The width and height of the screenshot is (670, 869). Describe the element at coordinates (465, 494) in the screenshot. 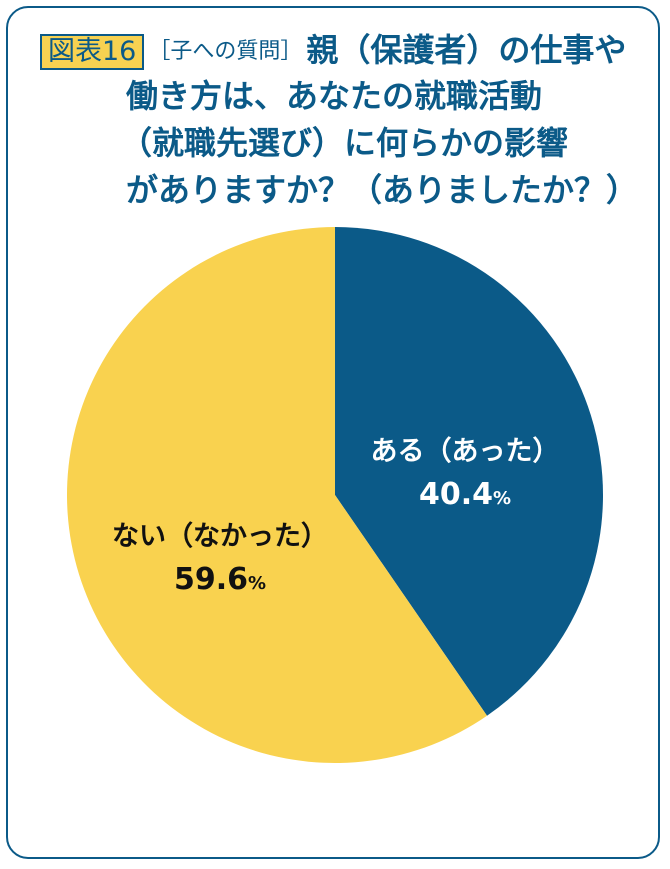

I see `slice-value-1: 40.4%` at that location.